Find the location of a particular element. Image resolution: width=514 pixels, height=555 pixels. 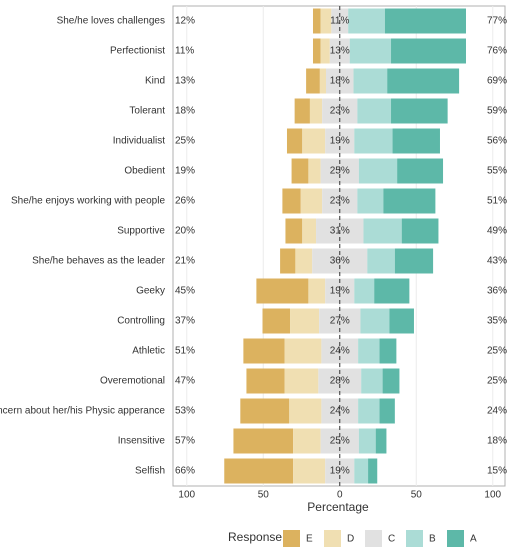

category-label: Insensitive is located at coordinates (142, 441).